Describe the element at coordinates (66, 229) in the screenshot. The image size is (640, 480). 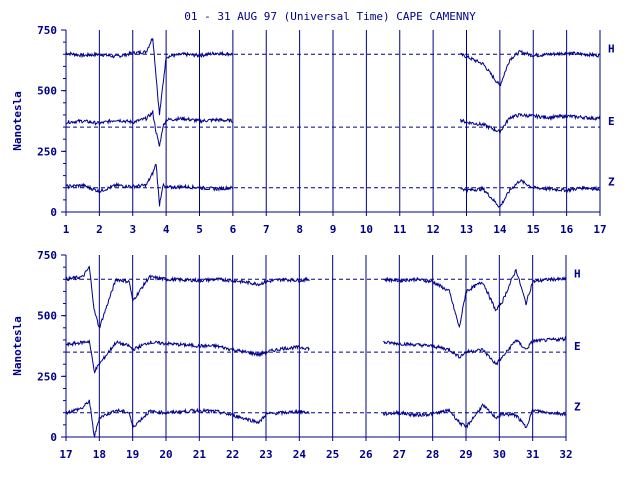
I see `top-x-tick-label: 1` at that location.